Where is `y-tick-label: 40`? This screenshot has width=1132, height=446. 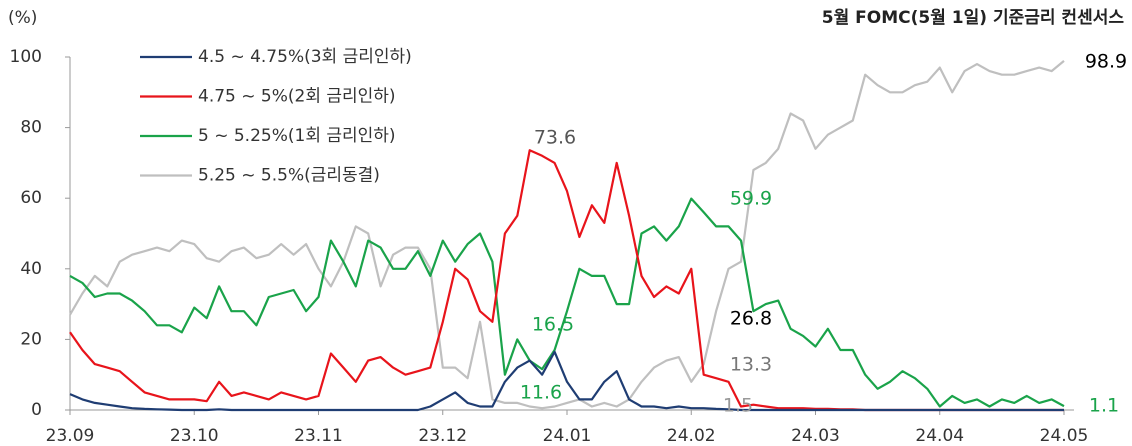 y-tick-label: 40 is located at coordinates (31, 269).